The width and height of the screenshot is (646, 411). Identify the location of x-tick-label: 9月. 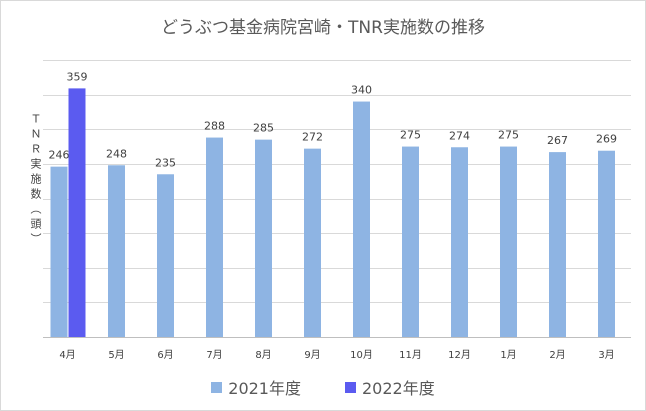
(312, 355).